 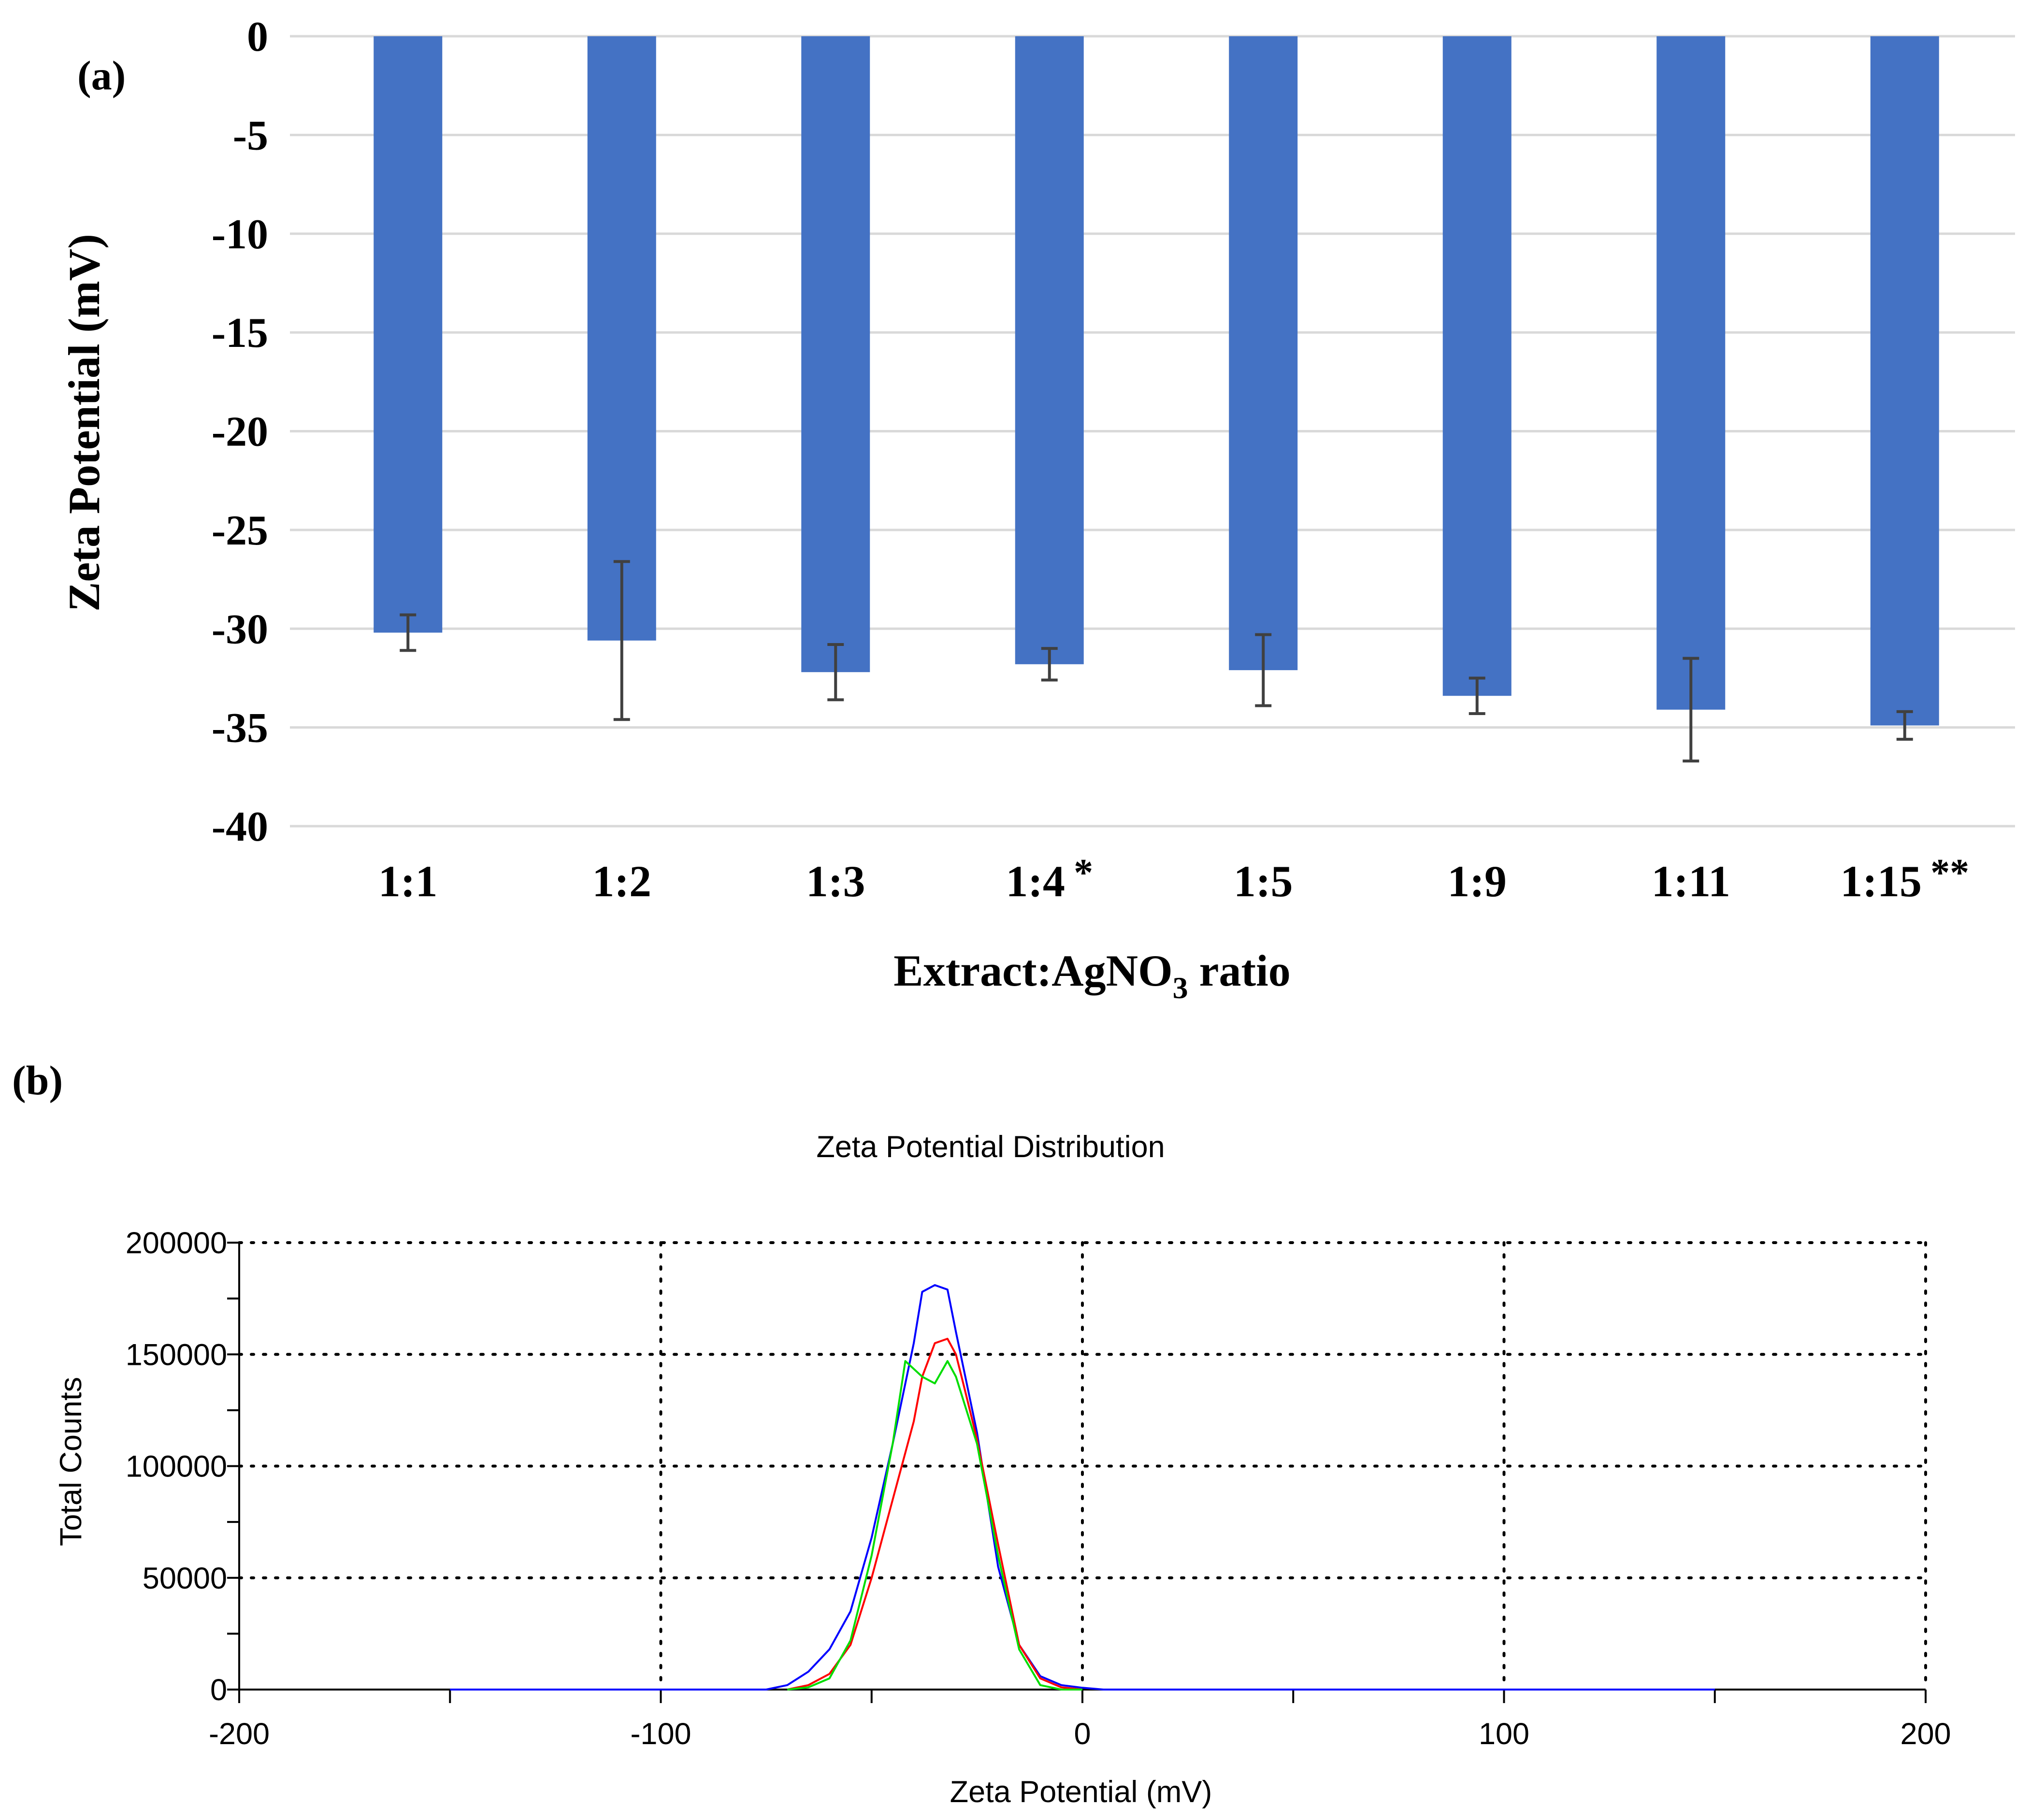 What do you see at coordinates (1035, 882) in the screenshot?
I see `x-tick-category: 1:4` at bounding box center [1035, 882].